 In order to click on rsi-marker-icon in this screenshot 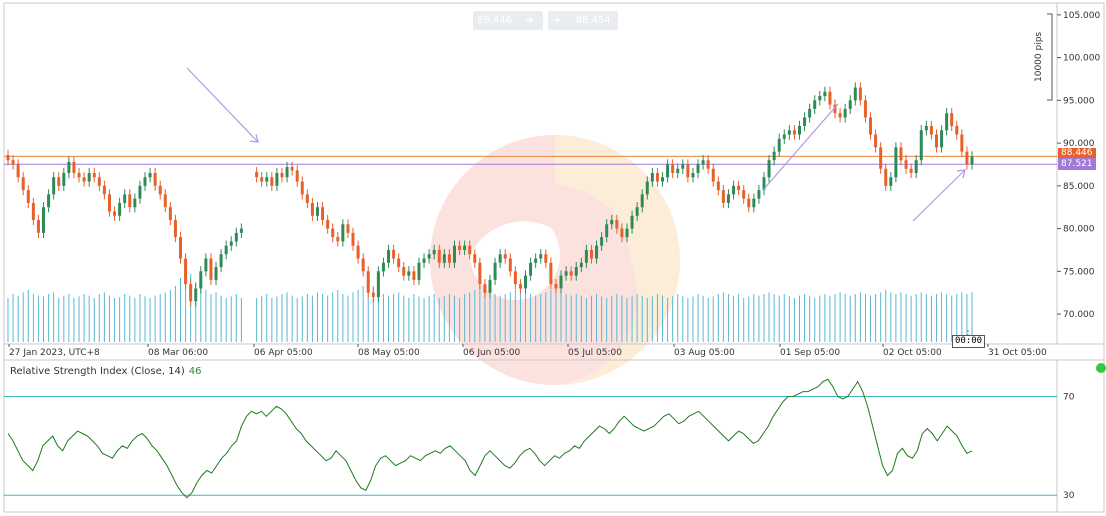, I will do `click(1101, 368)`.